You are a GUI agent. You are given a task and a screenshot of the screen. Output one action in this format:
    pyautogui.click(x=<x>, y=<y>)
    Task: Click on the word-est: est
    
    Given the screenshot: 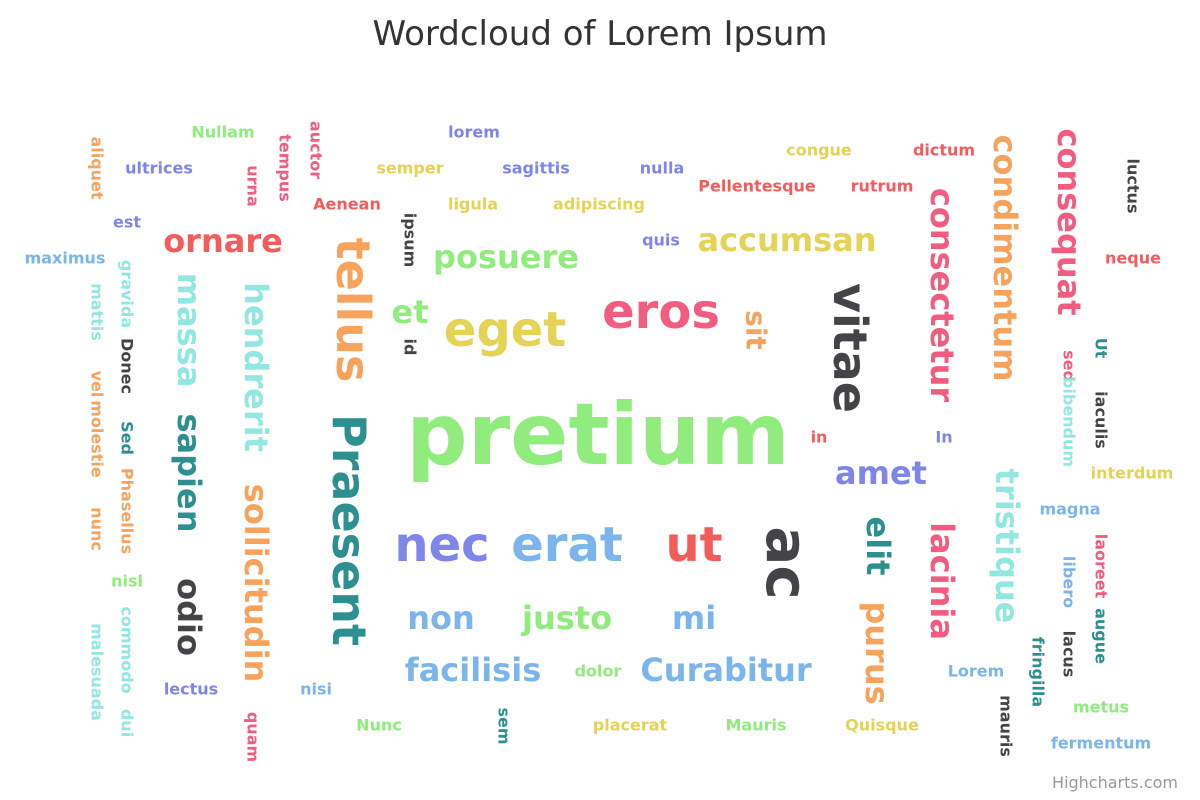 What is the action you would take?
    pyautogui.click(x=127, y=222)
    